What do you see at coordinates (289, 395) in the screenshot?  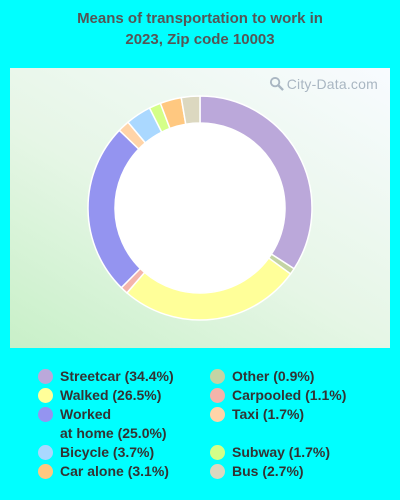 I see `legend-label: Carpooled (1.1%)` at bounding box center [289, 395].